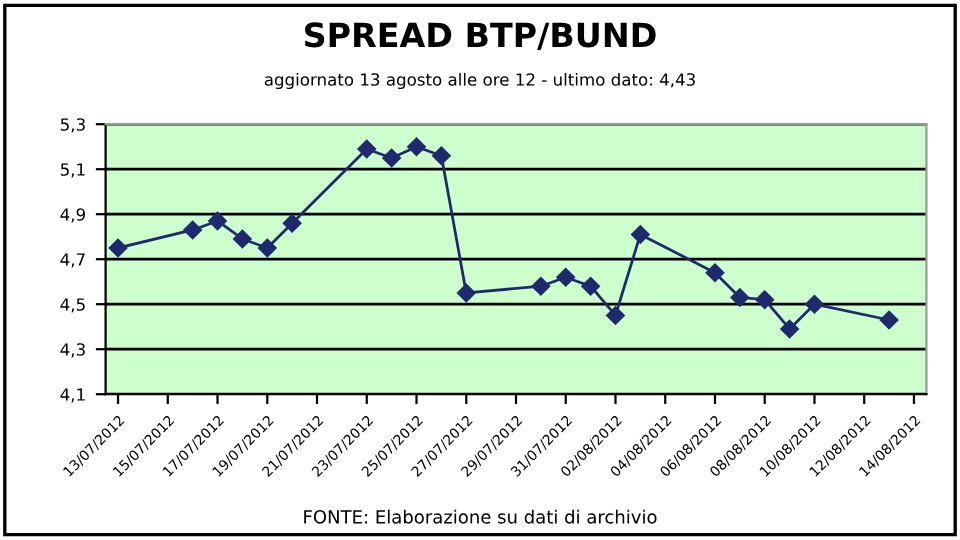  I want to click on y-tick-label: 4,7, so click(72, 260).